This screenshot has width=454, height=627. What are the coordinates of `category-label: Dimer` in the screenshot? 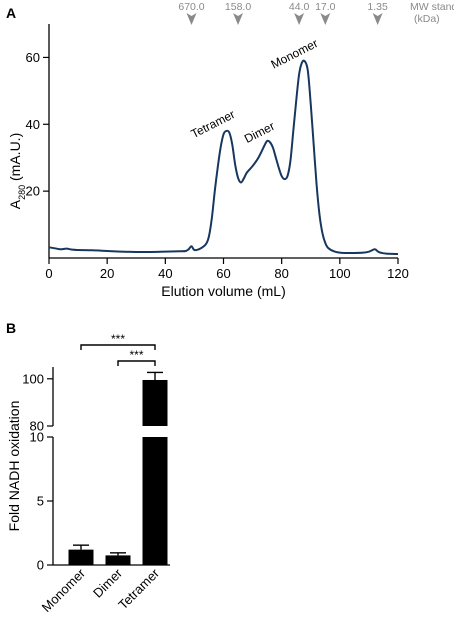 It's located at (108, 583).